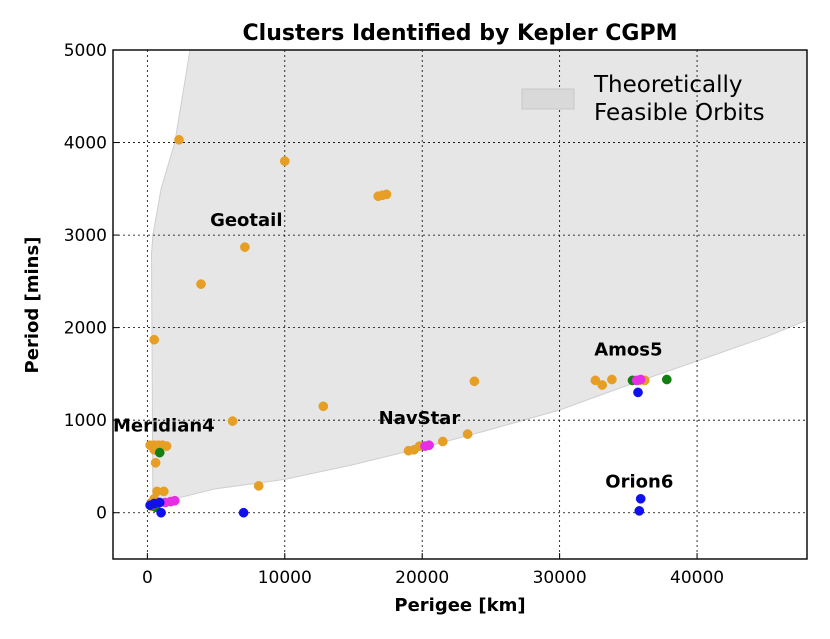 The width and height of the screenshot is (830, 639). What do you see at coordinates (459, 605) in the screenshot?
I see `x-axis-label: Perigee [km]` at bounding box center [459, 605].